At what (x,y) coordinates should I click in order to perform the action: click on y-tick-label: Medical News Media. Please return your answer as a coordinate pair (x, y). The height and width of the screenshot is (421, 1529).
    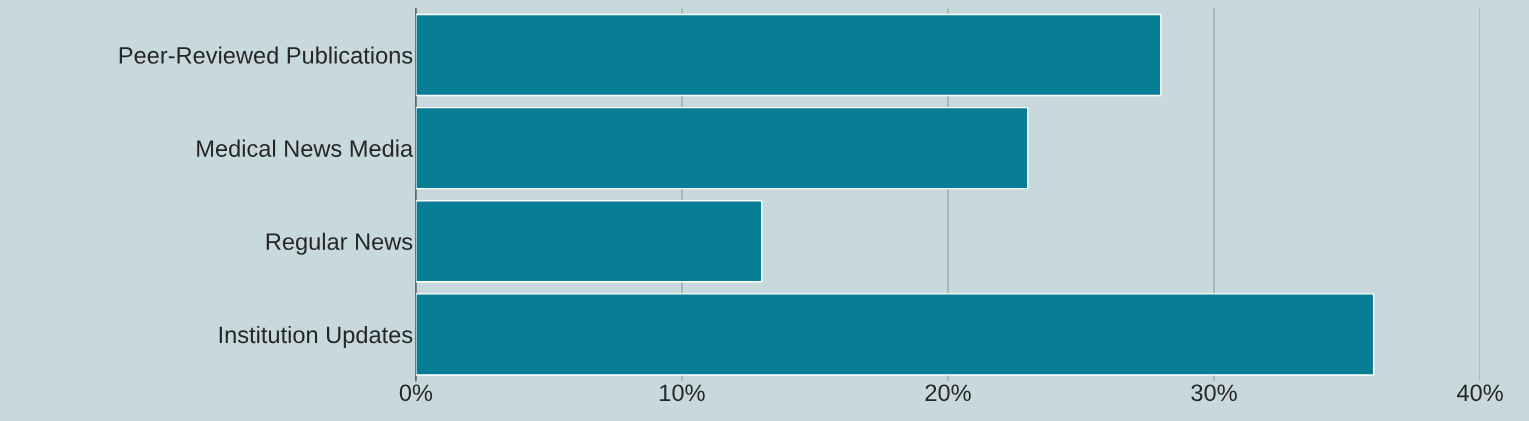
    Looking at the image, I should click on (305, 148).